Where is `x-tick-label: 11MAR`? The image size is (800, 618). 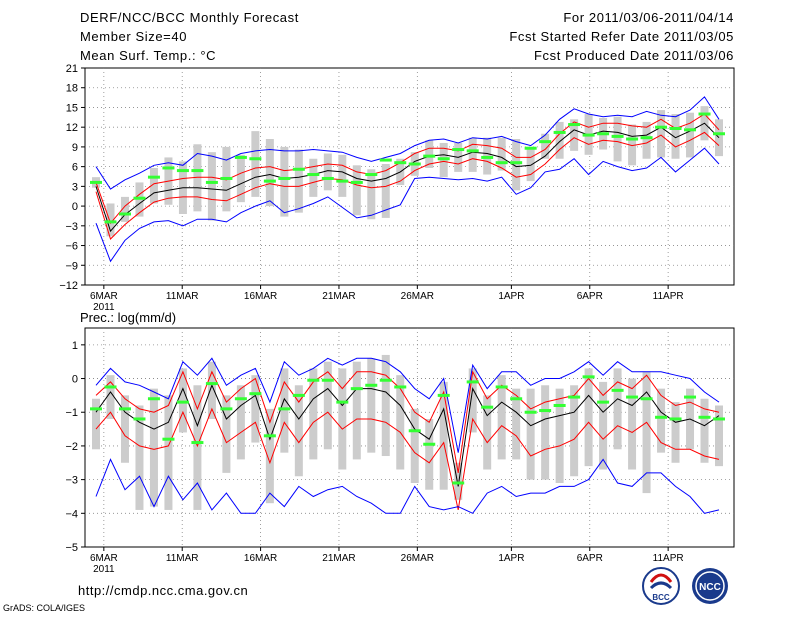 x-tick-label: 11MAR is located at coordinates (182, 296).